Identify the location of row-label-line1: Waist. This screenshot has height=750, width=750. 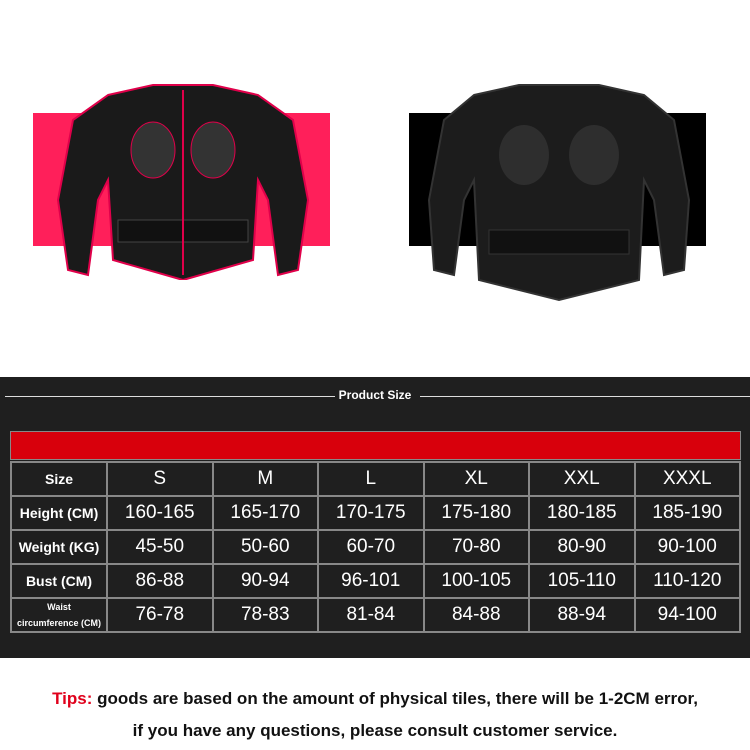
(59, 607).